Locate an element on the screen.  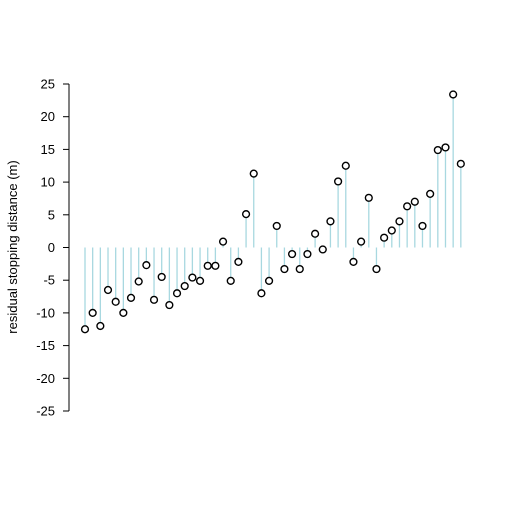
y-tick-label: -25 is located at coordinates (45, 411).